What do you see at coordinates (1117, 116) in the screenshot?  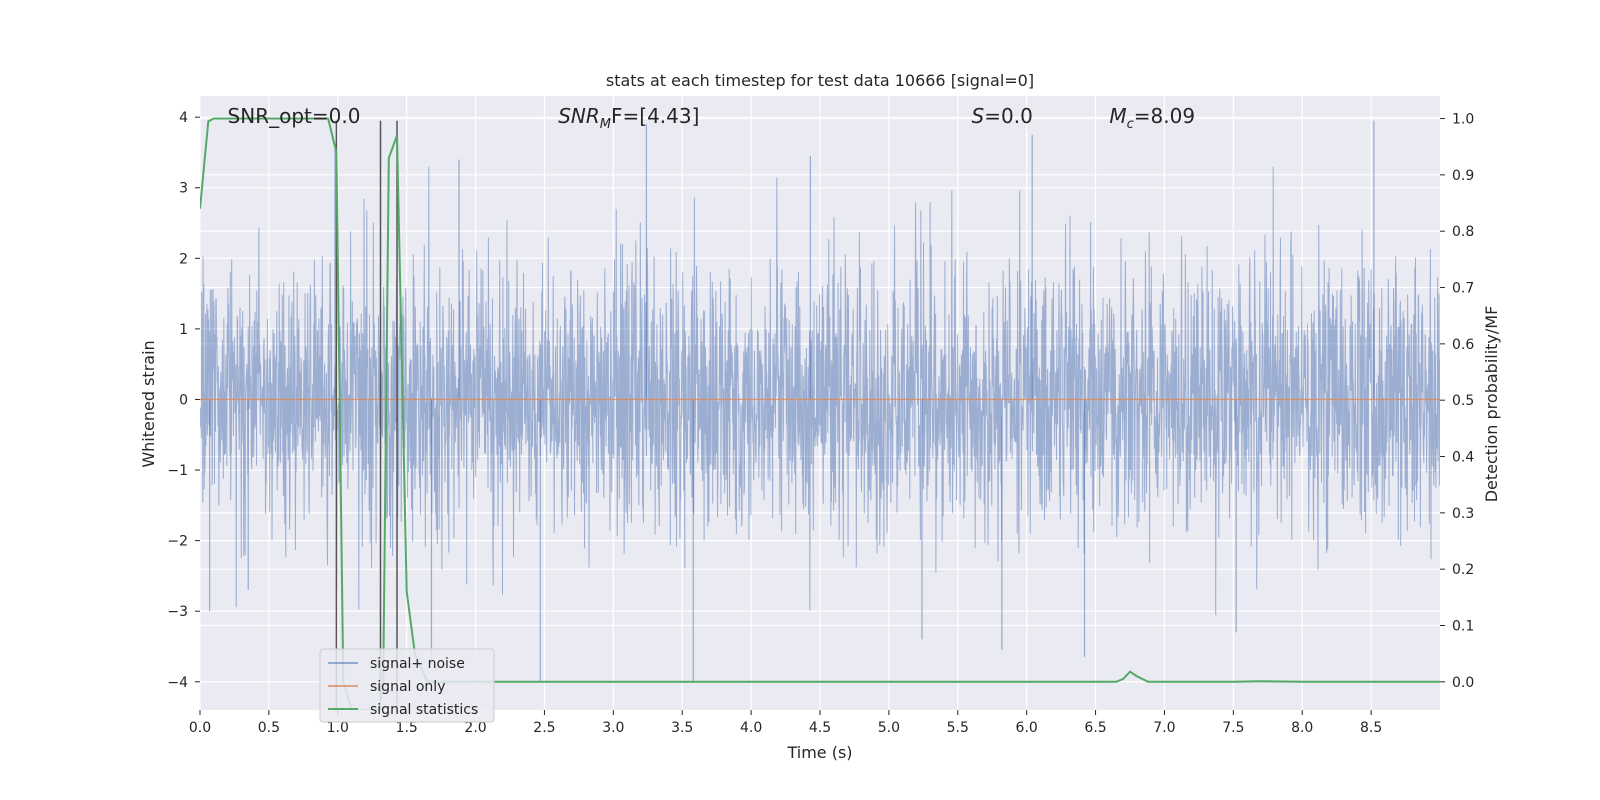 I see `annotation-symbol: M` at bounding box center [1117, 116].